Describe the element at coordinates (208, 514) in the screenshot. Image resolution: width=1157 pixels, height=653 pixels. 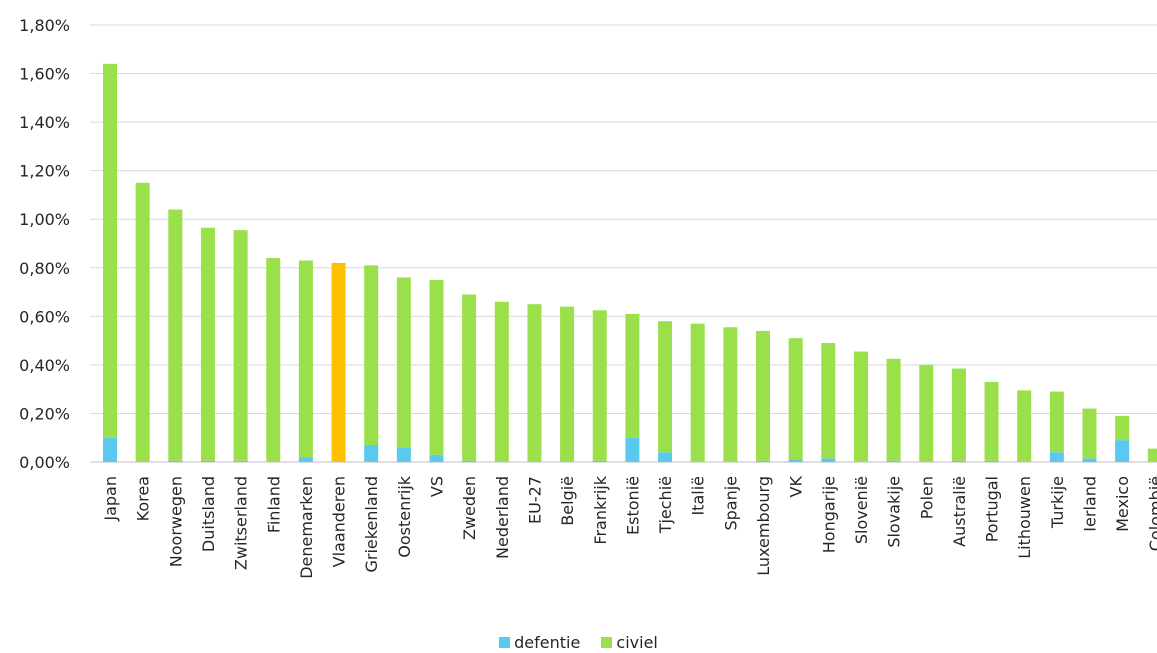
I see `x-tick-label: Duitsland` at that location.